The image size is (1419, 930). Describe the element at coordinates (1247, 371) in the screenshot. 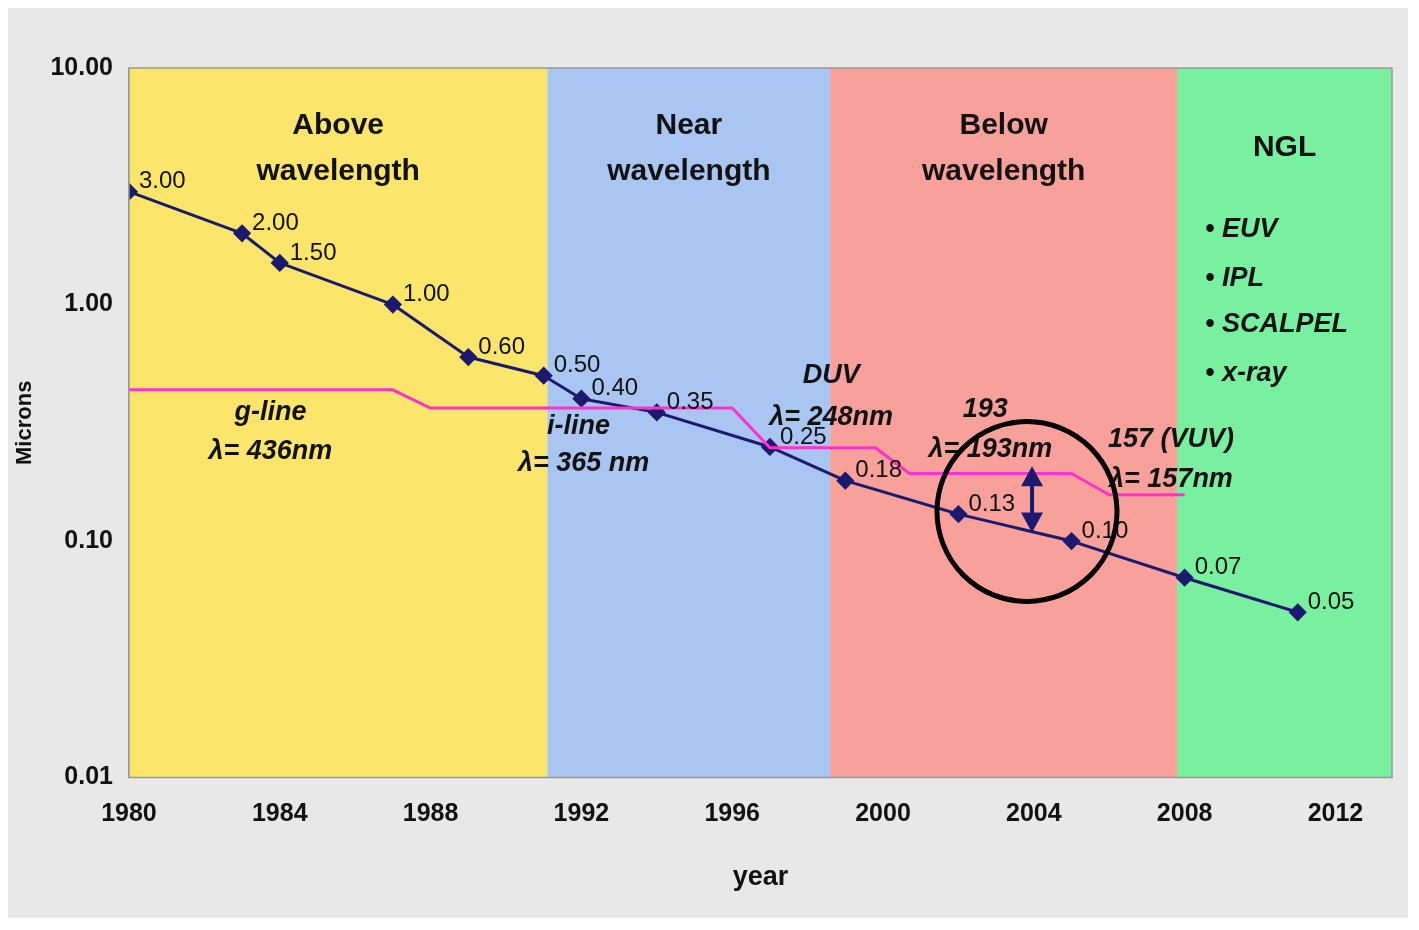

I see `annotation: • x-ray` at that location.